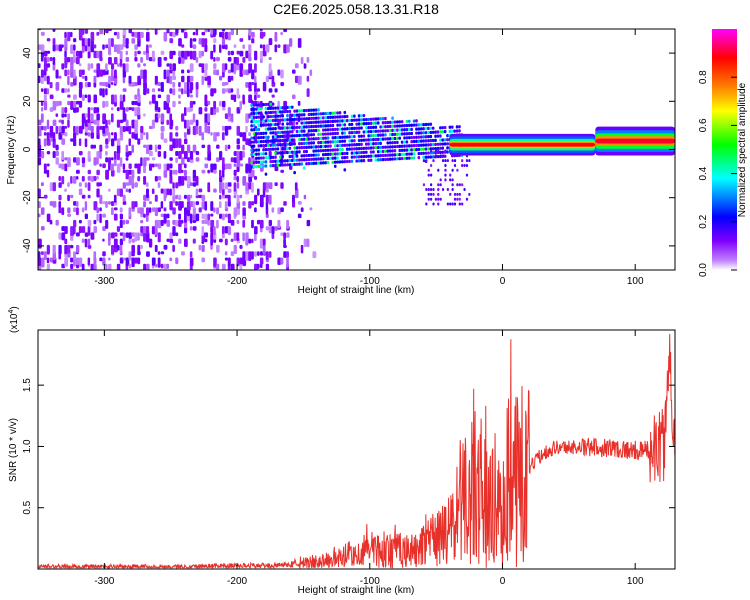 This screenshot has height=600, width=750. What do you see at coordinates (703, 270) in the screenshot?
I see `colorbar-tick-label: 0.0` at bounding box center [703, 270].